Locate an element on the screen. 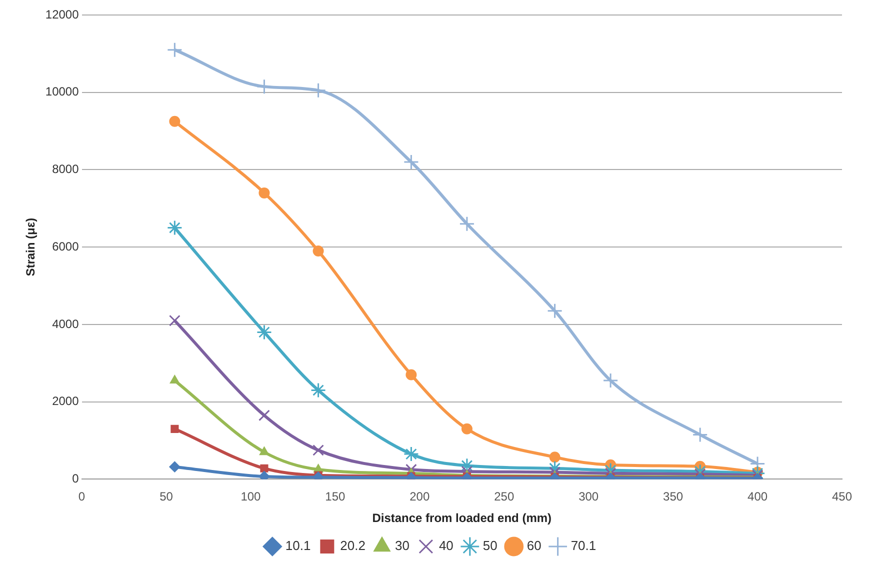 The width and height of the screenshot is (872, 573). y-tick-label: 12000 is located at coordinates (62, 14).